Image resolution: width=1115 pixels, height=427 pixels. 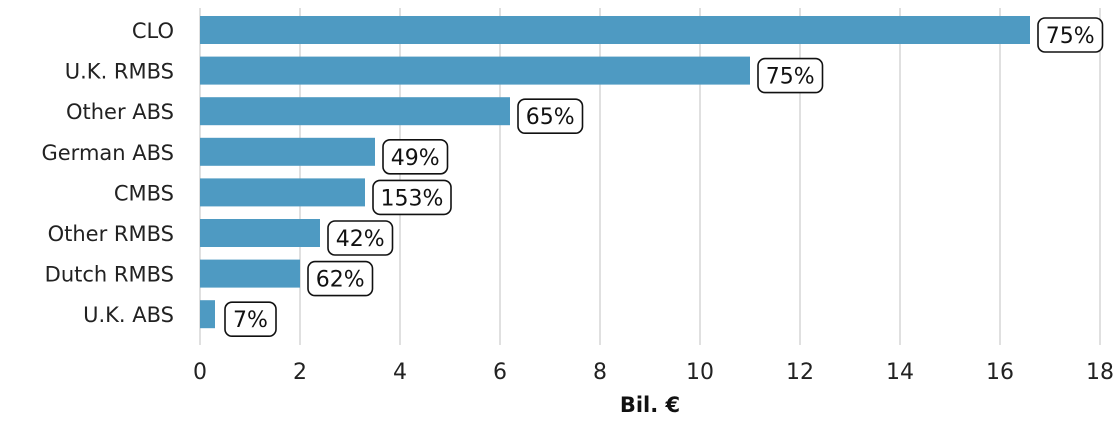 What do you see at coordinates (500, 372) in the screenshot?
I see `x-tick-label: 6` at bounding box center [500, 372].